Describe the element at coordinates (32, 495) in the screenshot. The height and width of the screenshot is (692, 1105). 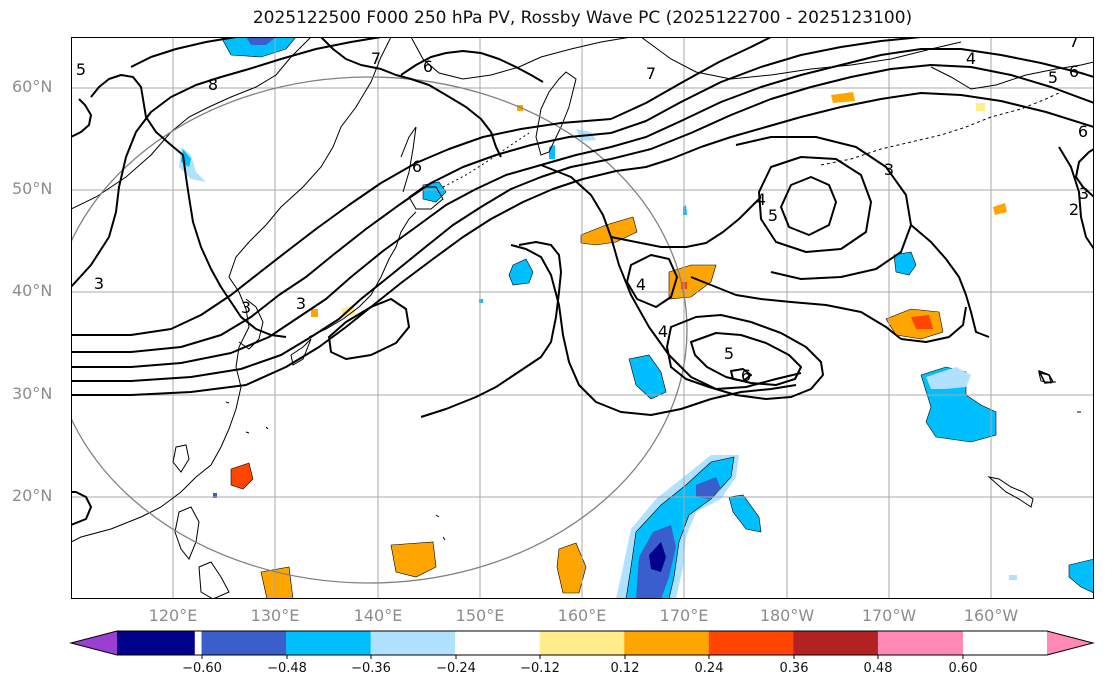
I see `lat-label: 20°N` at that location.